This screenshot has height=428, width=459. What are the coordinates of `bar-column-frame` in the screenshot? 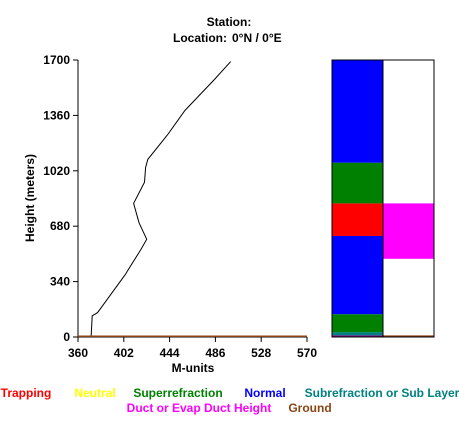 It's located at (408, 198).